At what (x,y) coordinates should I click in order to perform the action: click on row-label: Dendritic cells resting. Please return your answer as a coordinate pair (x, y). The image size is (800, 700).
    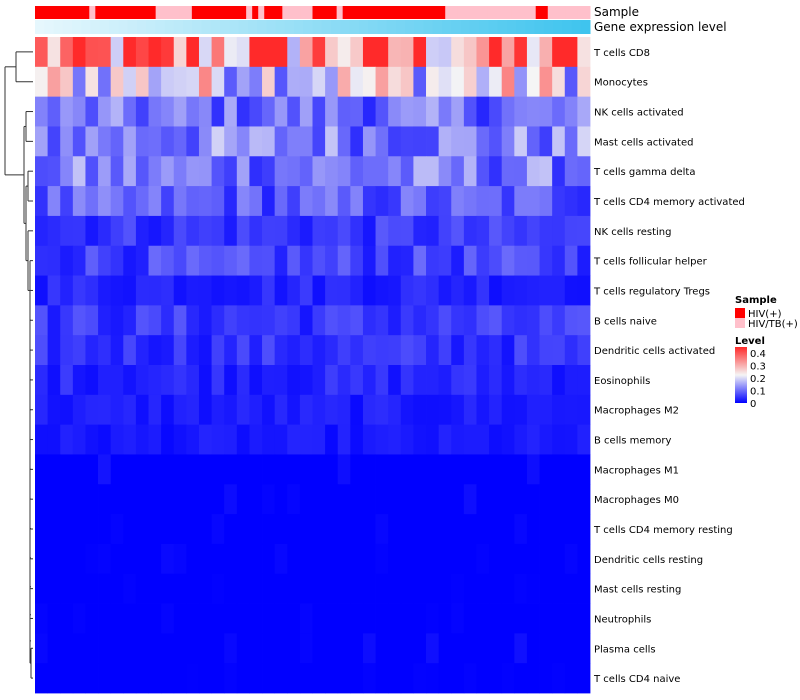
    Looking at the image, I should click on (648, 560).